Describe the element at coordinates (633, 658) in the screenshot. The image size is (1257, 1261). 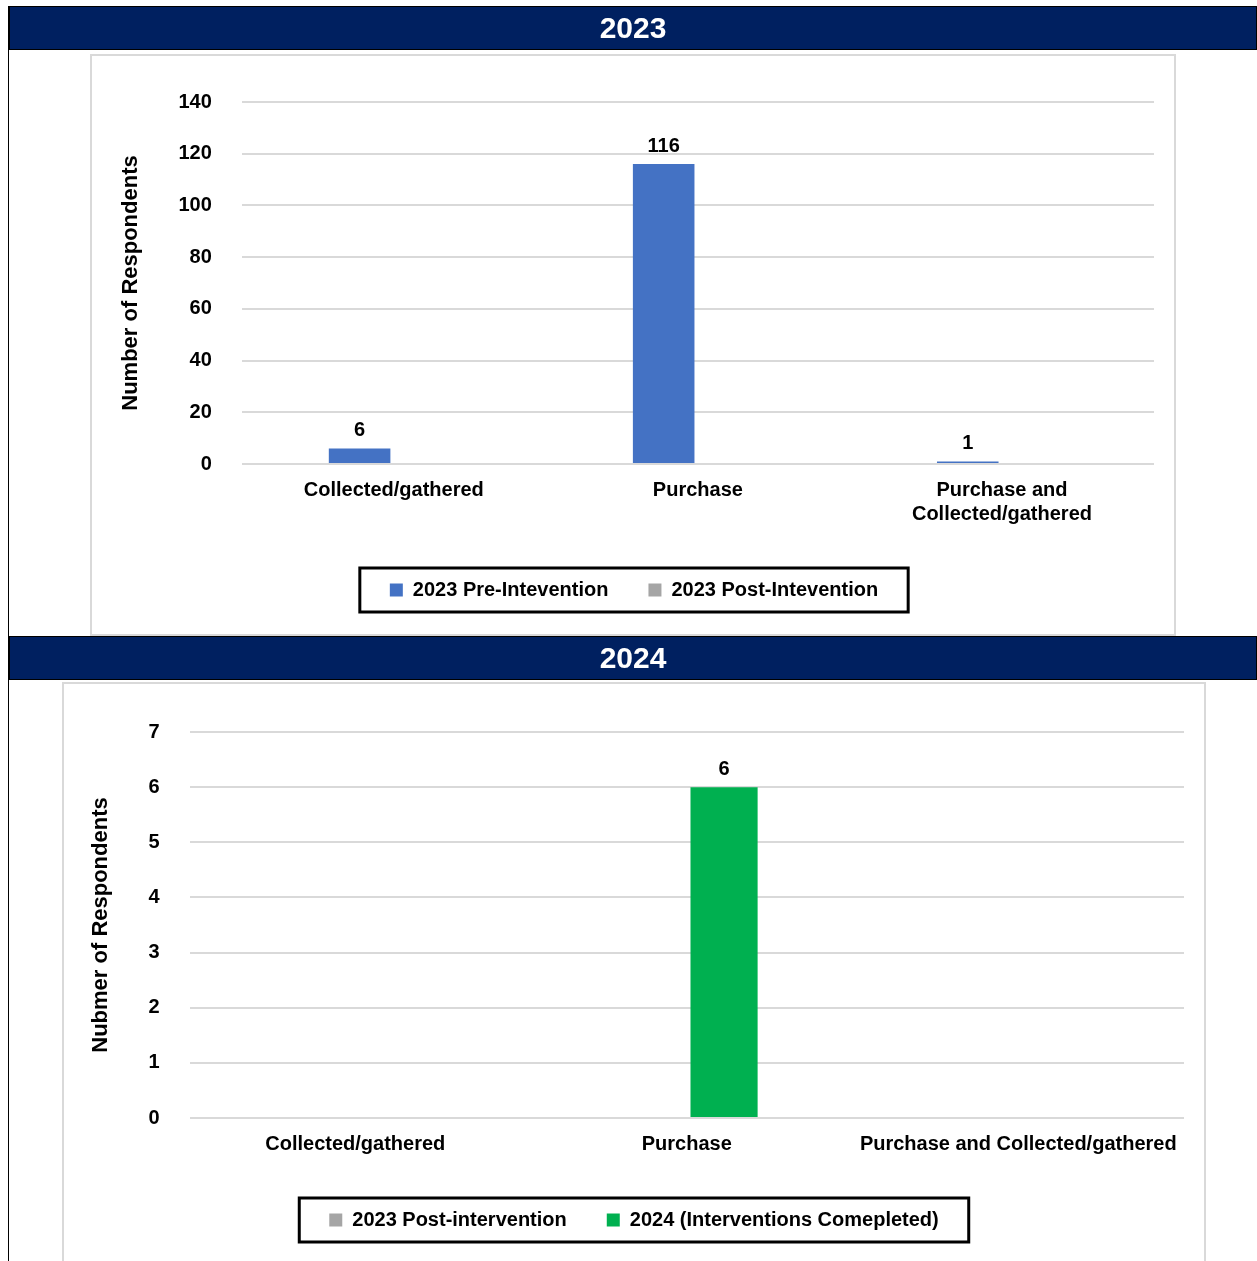
I see `chart-title: 2024` at that location.